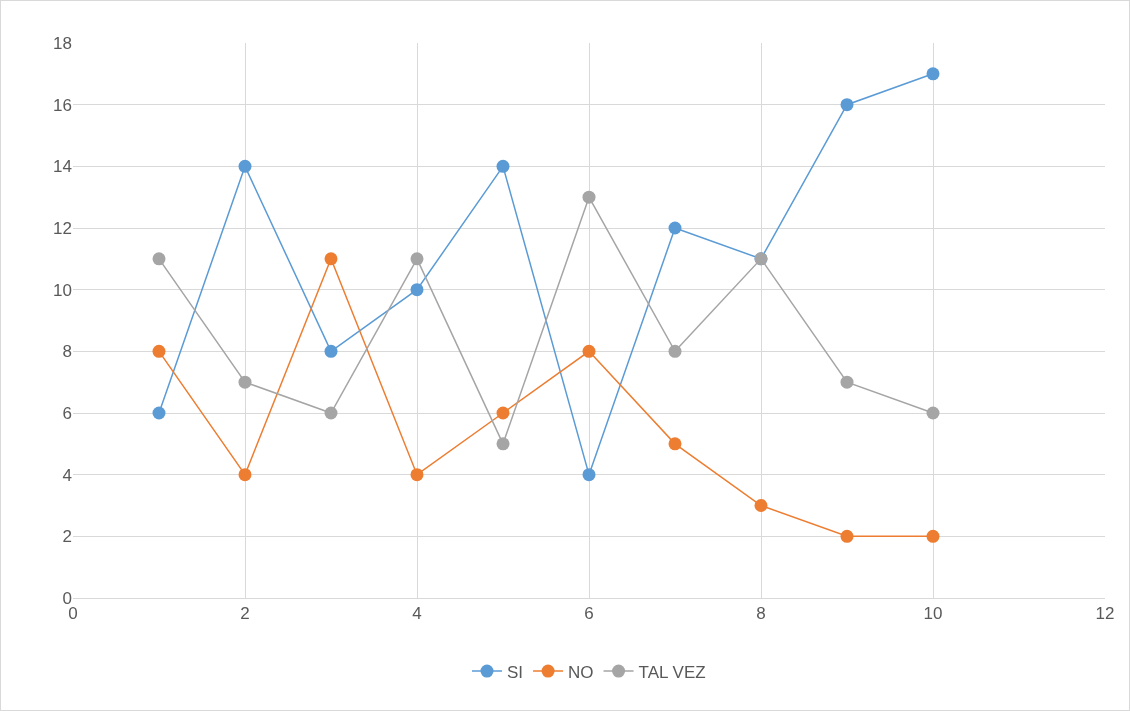 Image resolution: width=1130 pixels, height=711 pixels. I want to click on y-tick-label: 6, so click(67, 413).